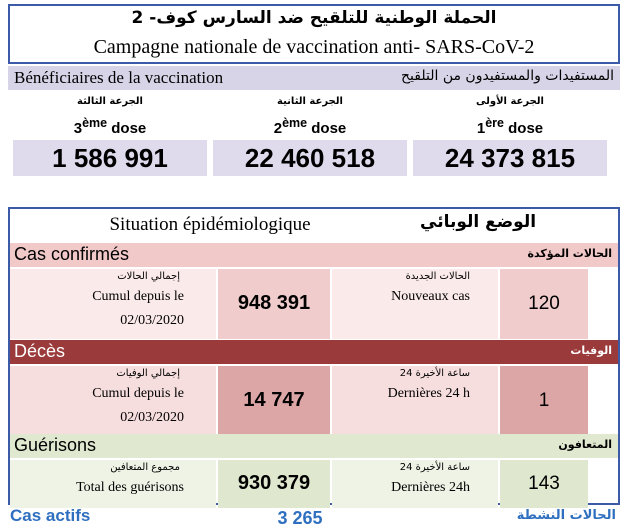 Image resolution: width=630 pixels, height=529 pixels. I want to click on recent-box: 120, so click(544, 304).